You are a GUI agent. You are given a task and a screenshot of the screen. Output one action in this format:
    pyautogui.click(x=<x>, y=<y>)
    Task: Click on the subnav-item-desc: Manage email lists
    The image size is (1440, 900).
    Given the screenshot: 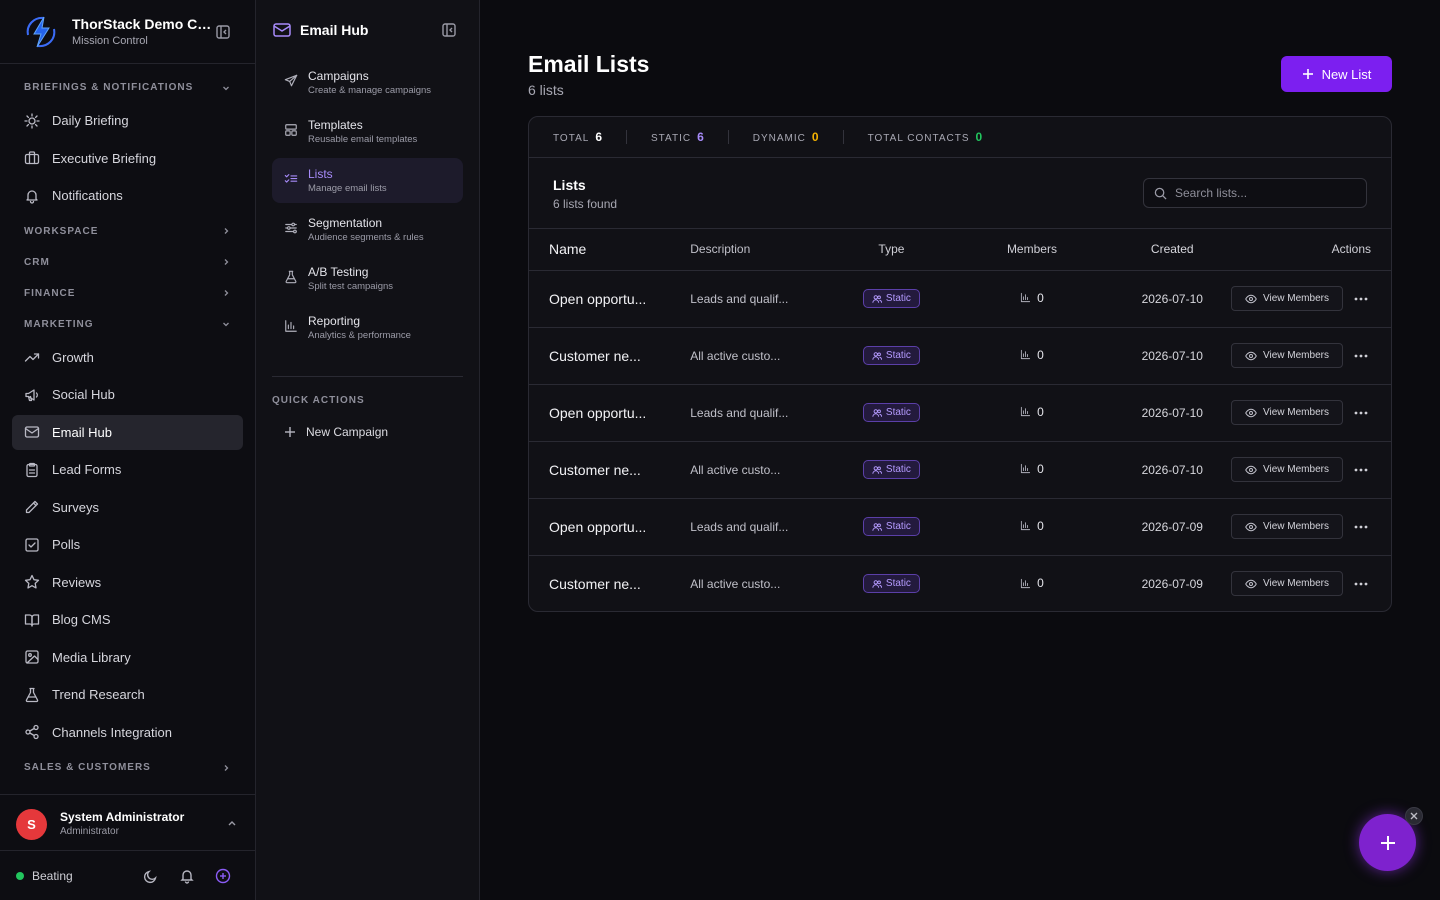 What is the action you would take?
    pyautogui.click(x=347, y=188)
    